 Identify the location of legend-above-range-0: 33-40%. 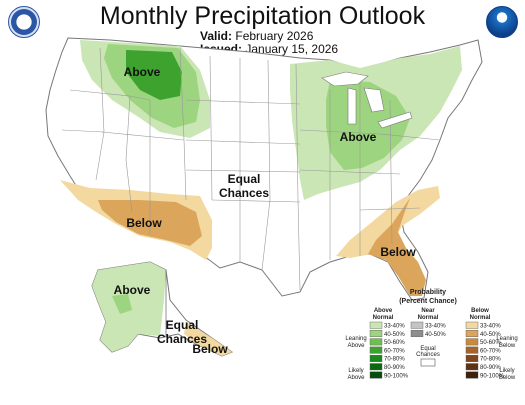
(394, 327).